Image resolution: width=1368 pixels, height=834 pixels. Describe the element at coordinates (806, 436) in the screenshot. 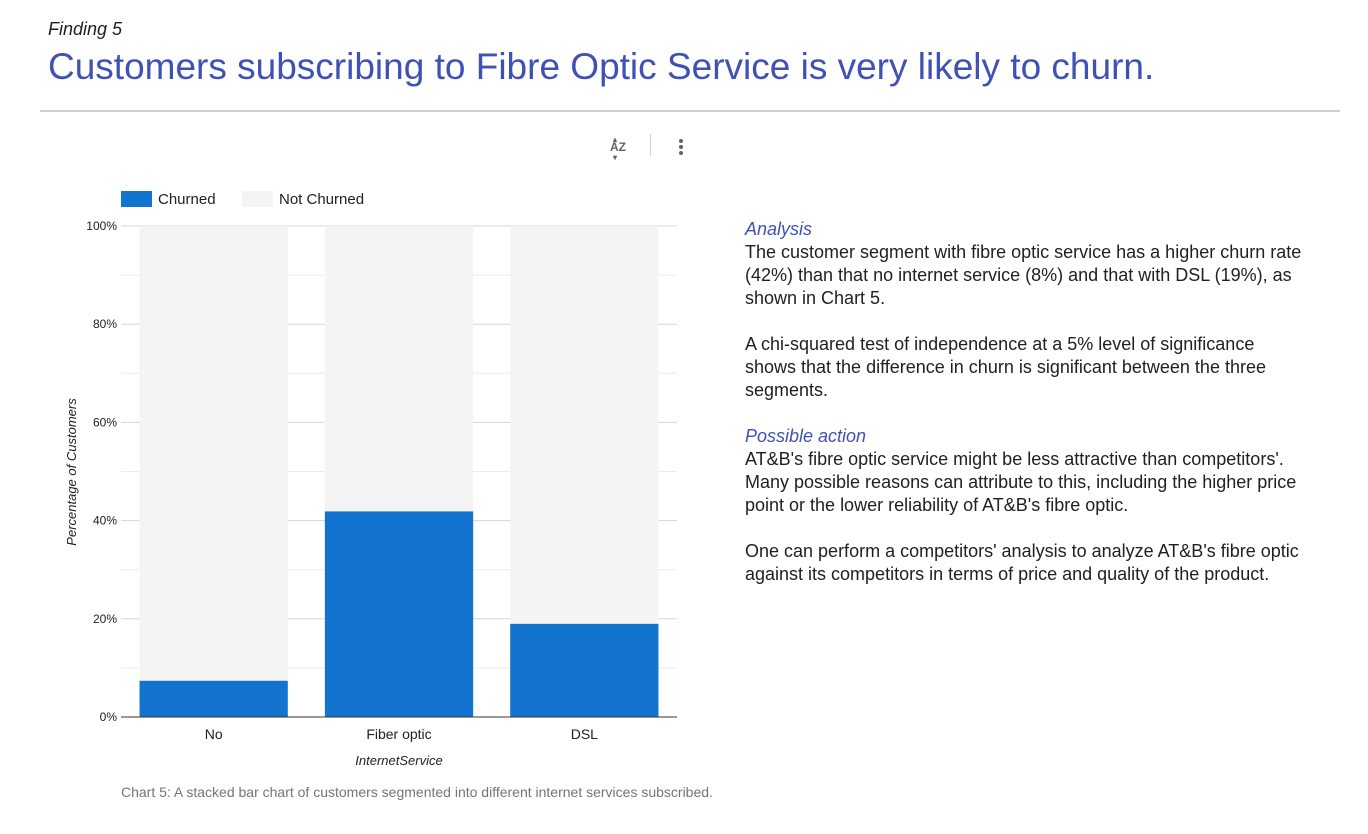

I see `possible-action-heading: Possible action` at that location.